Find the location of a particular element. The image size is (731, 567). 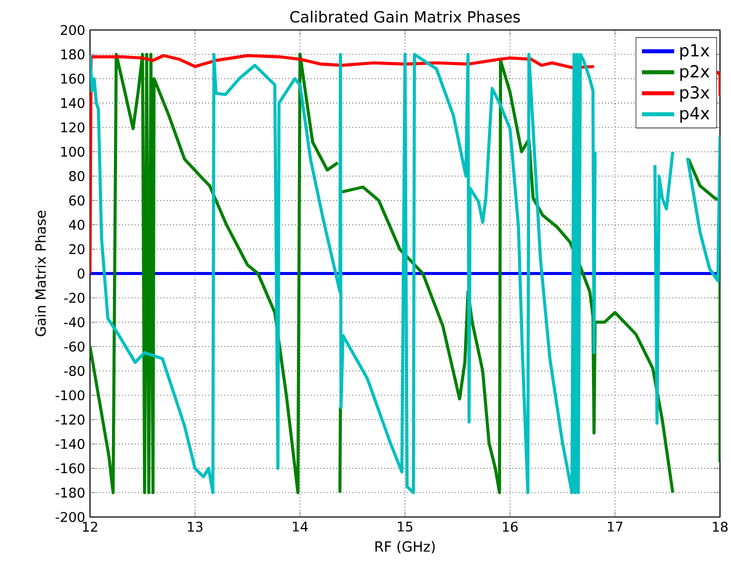

x-tick-label: 12 is located at coordinates (90, 527).